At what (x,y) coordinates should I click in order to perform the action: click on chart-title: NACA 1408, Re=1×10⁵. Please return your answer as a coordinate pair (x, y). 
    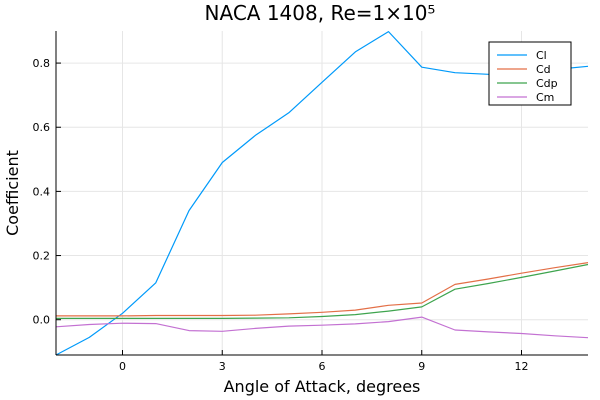
    Looking at the image, I should click on (320, 13).